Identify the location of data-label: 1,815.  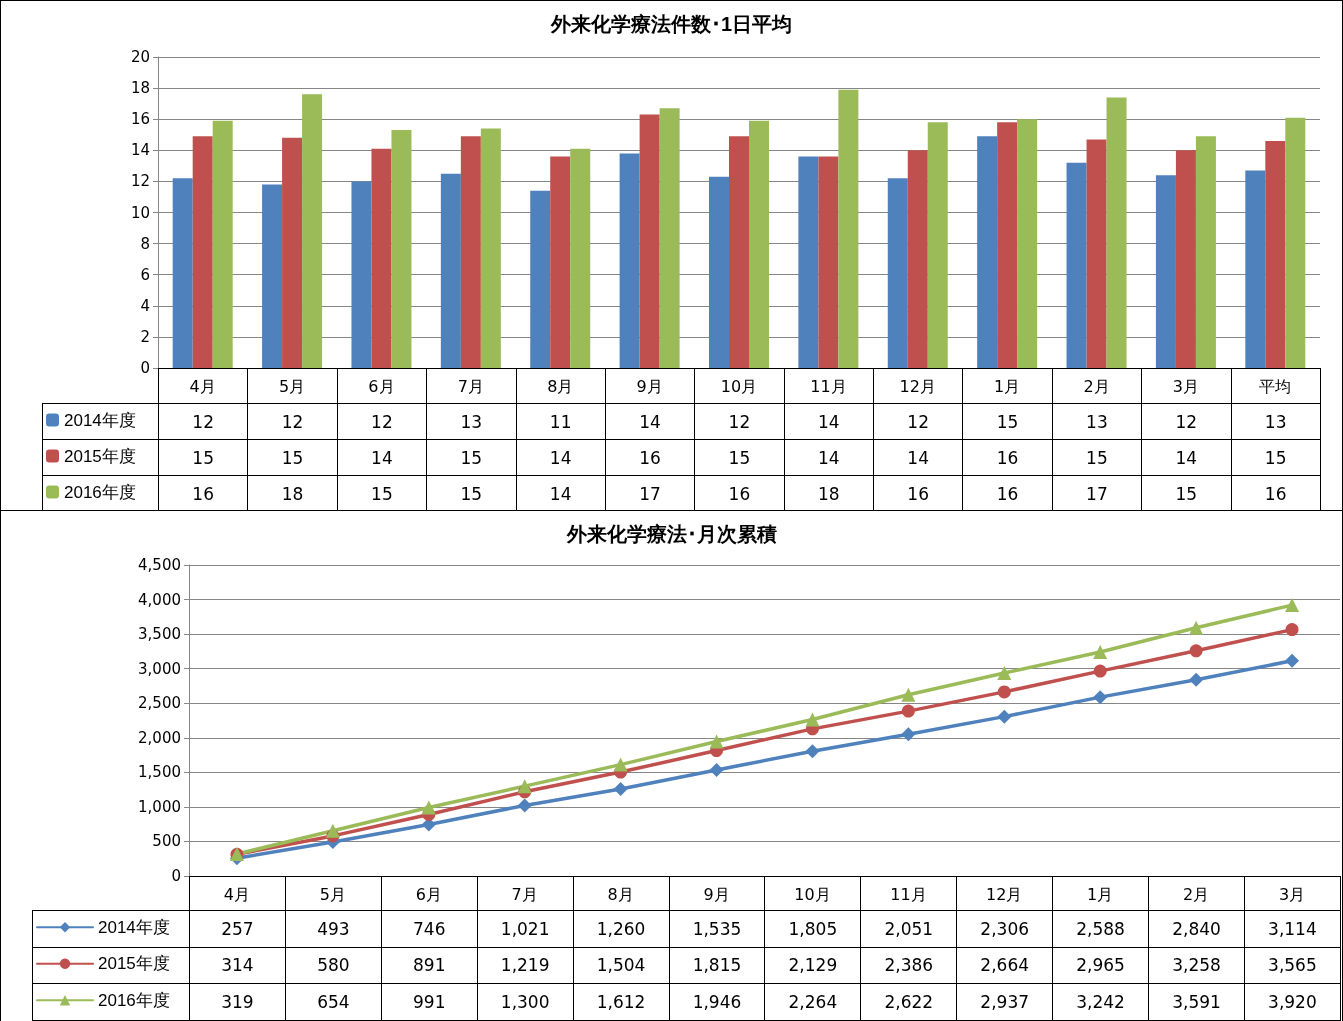
(717, 965).